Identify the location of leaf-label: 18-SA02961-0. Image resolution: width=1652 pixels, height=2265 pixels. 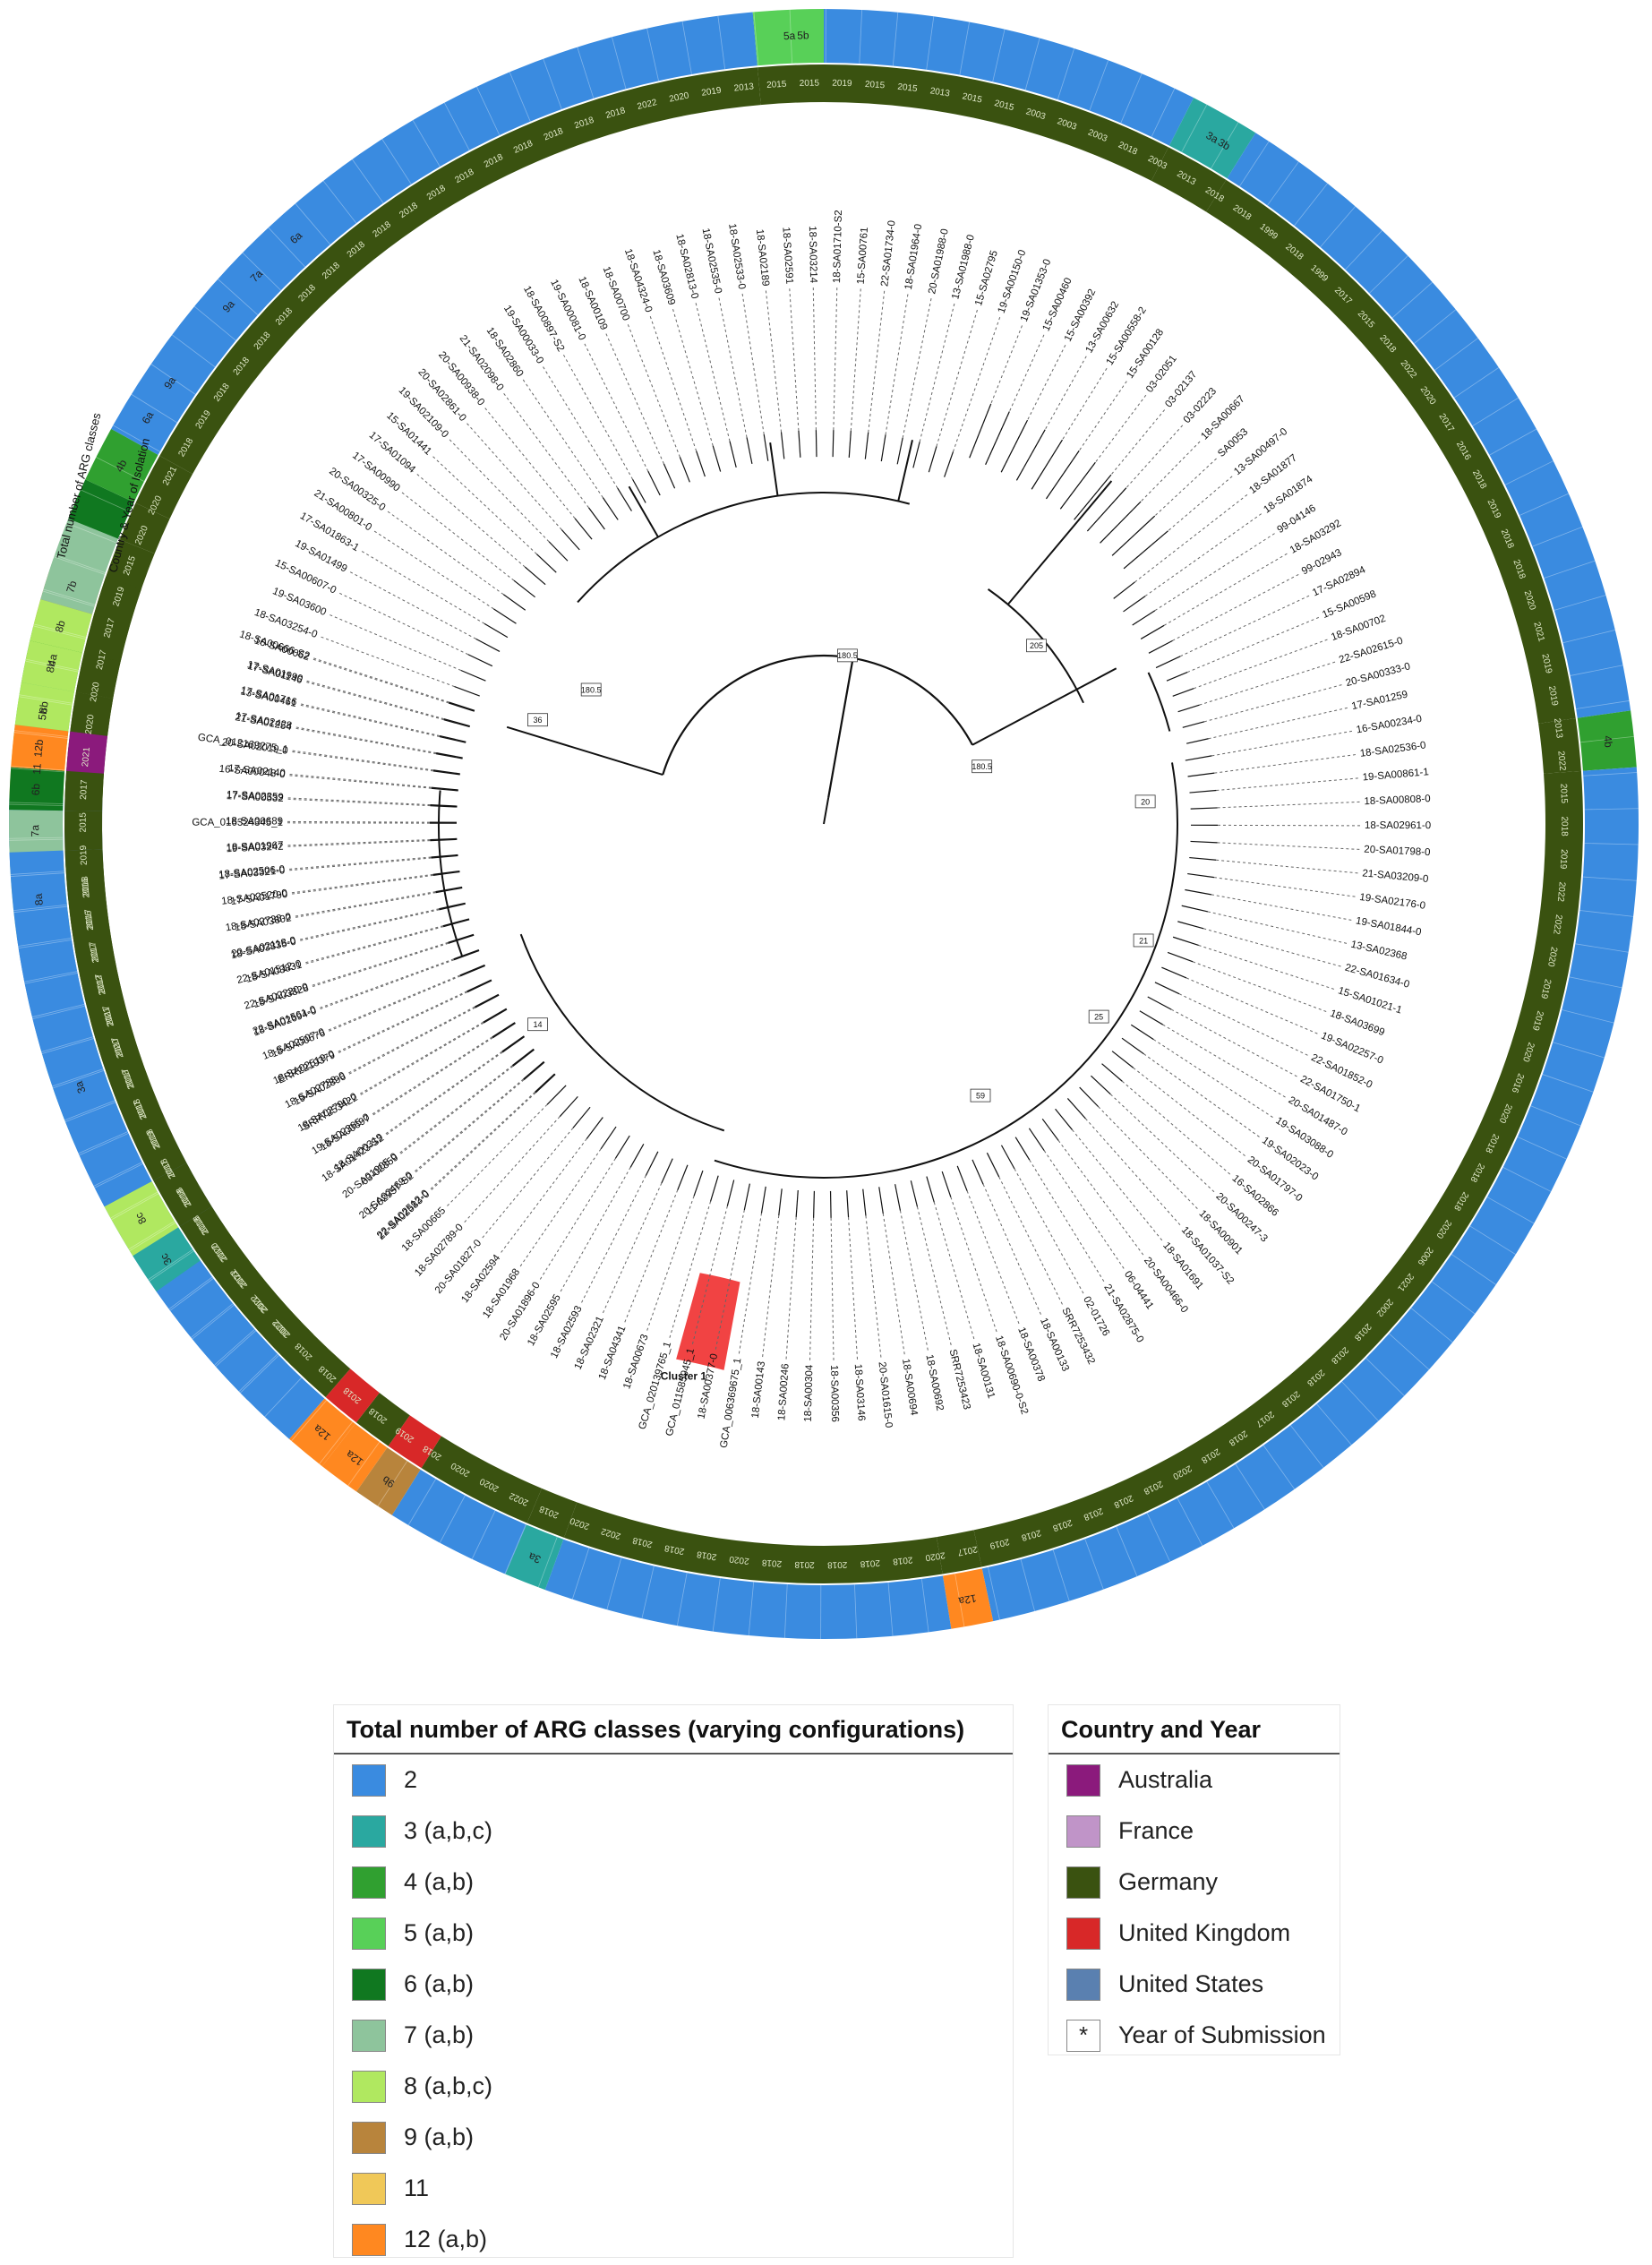
(1398, 826).